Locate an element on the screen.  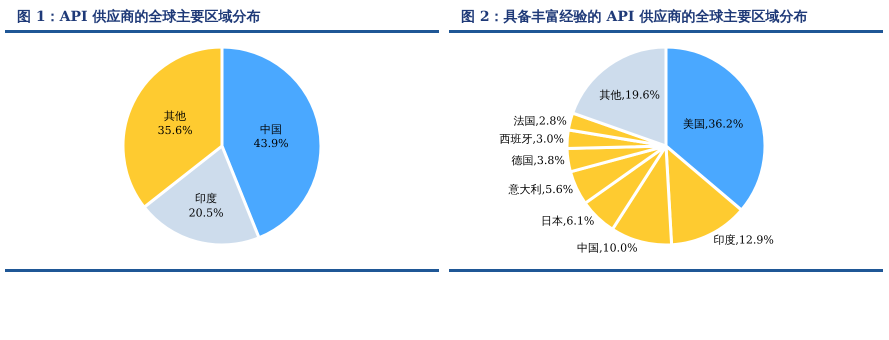
slice-label: 中国,10.0% is located at coordinates (607, 247).